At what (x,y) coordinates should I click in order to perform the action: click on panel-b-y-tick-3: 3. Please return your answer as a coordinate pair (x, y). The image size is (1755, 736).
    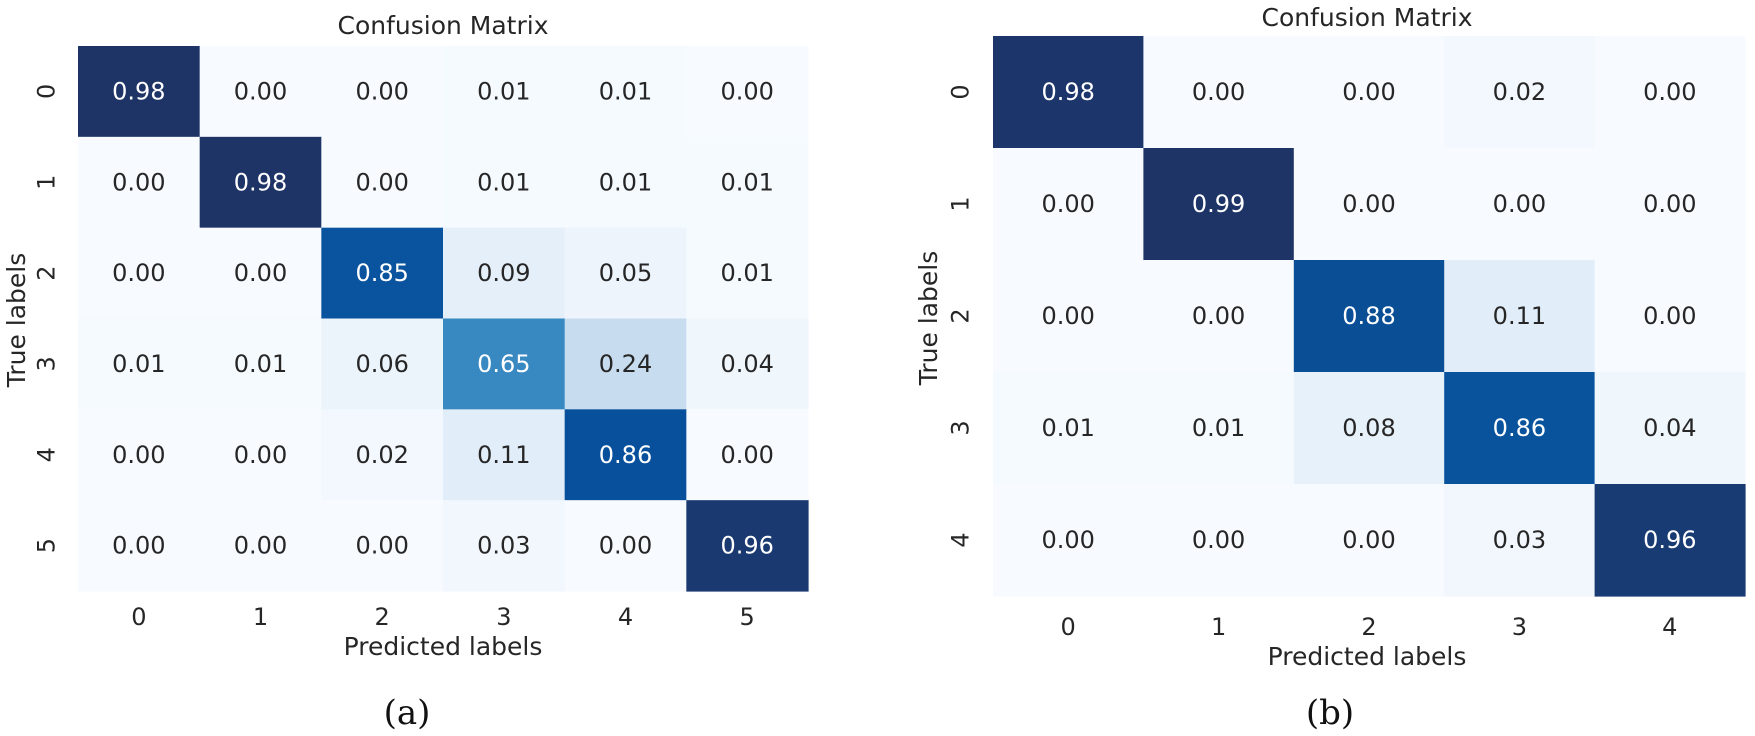
    Looking at the image, I should click on (960, 427).